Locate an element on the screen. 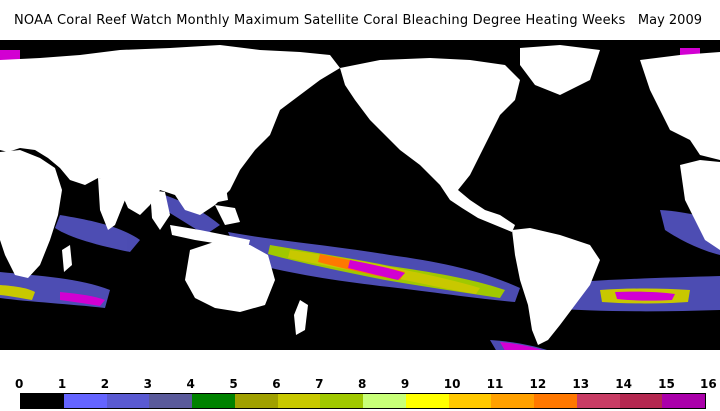 The width and height of the screenshot is (720, 411). legend-label-2: 2 is located at coordinates (105, 384).